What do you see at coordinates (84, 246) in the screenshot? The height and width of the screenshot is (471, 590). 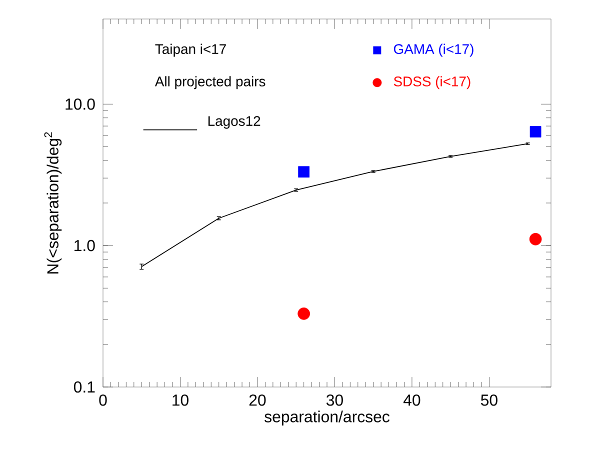 I see `y-tick-label: 1.0` at bounding box center [84, 246].